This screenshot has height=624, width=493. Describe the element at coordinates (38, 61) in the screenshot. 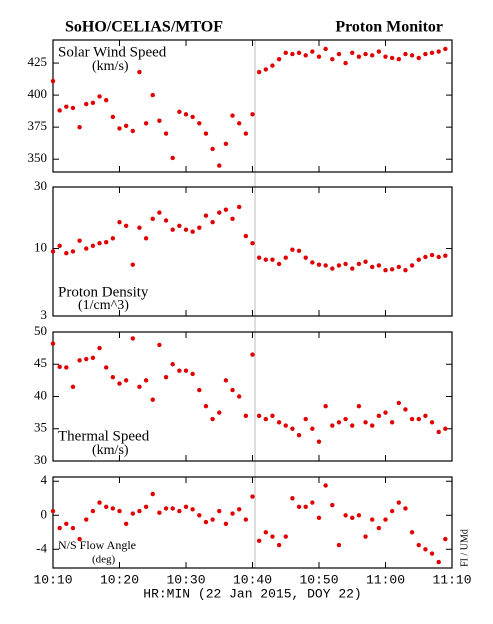

I see `y-tick-label: 425` at that location.